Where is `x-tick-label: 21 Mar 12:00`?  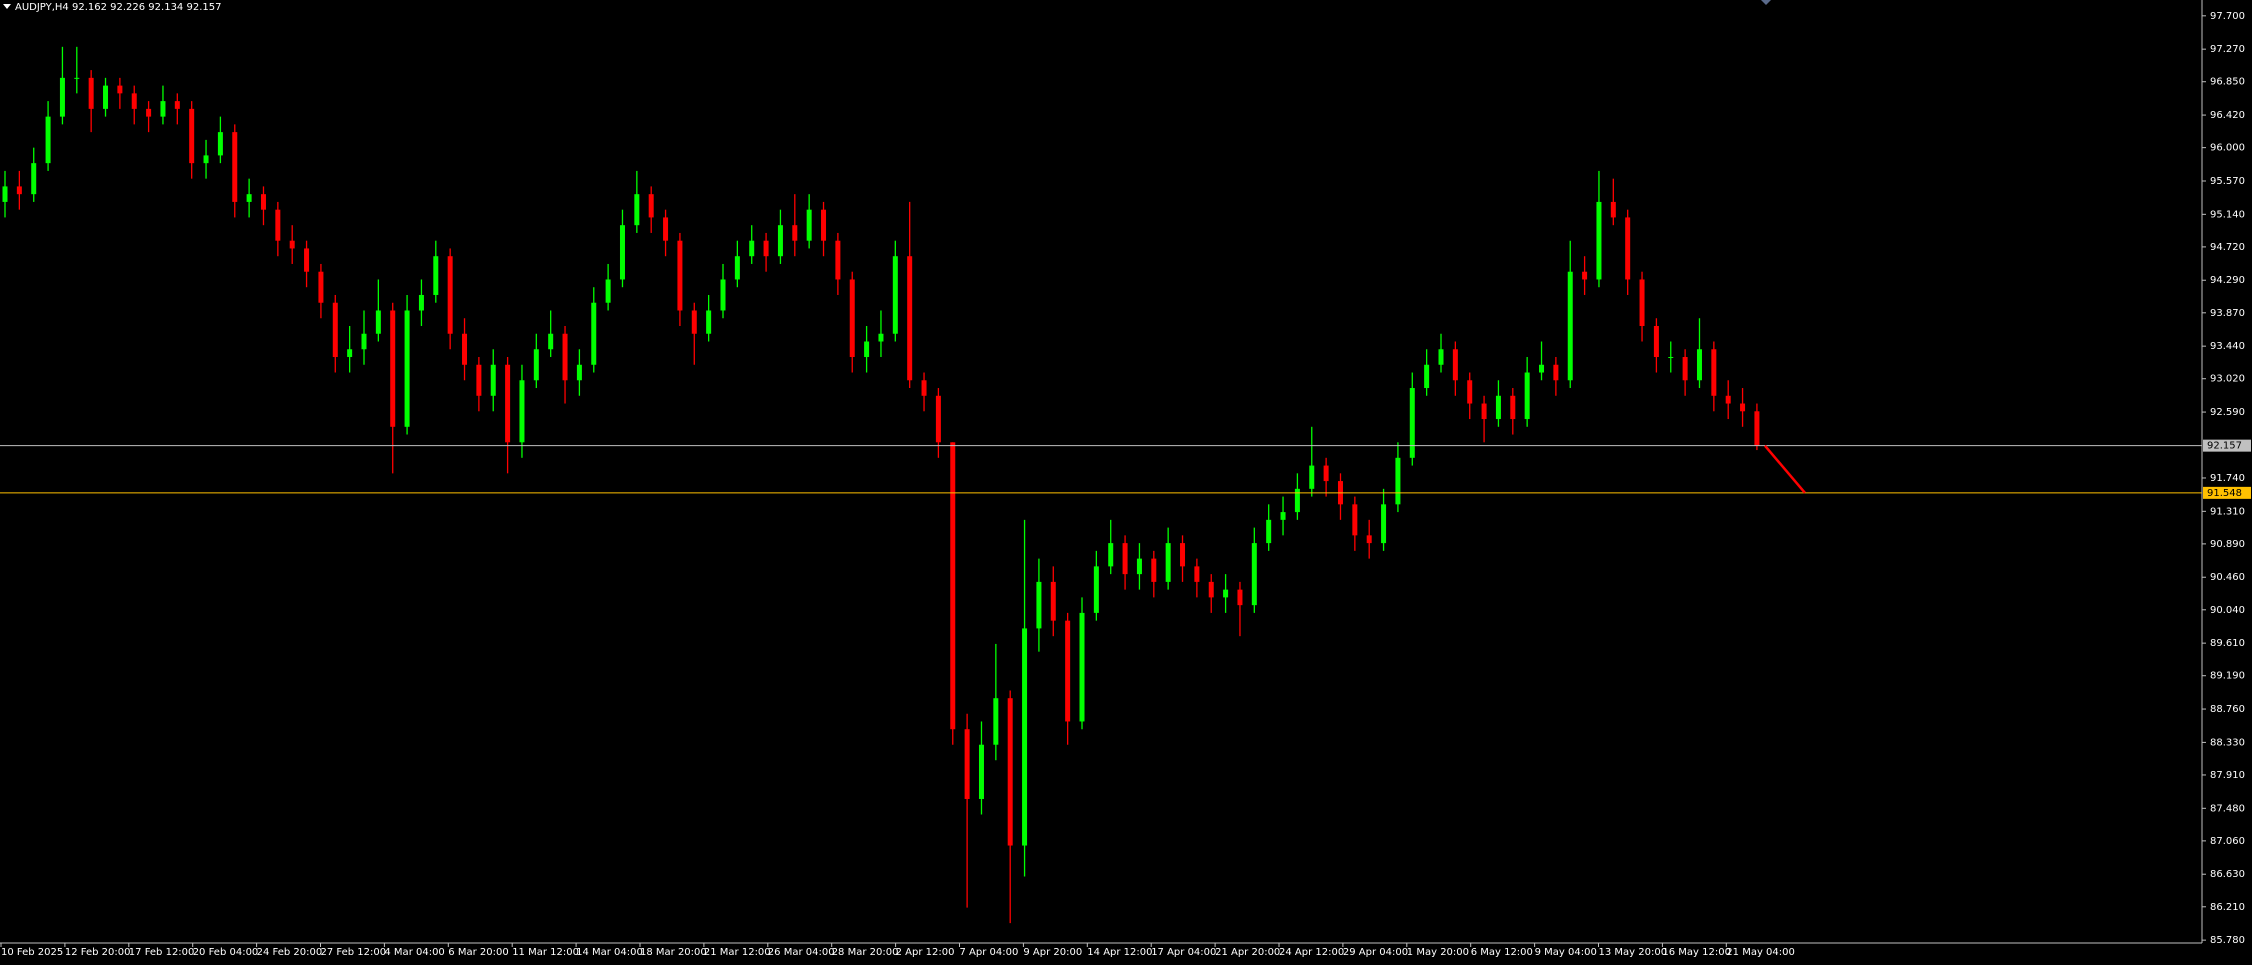
x-tick-label: 21 Mar 12:00 is located at coordinates (737, 952).